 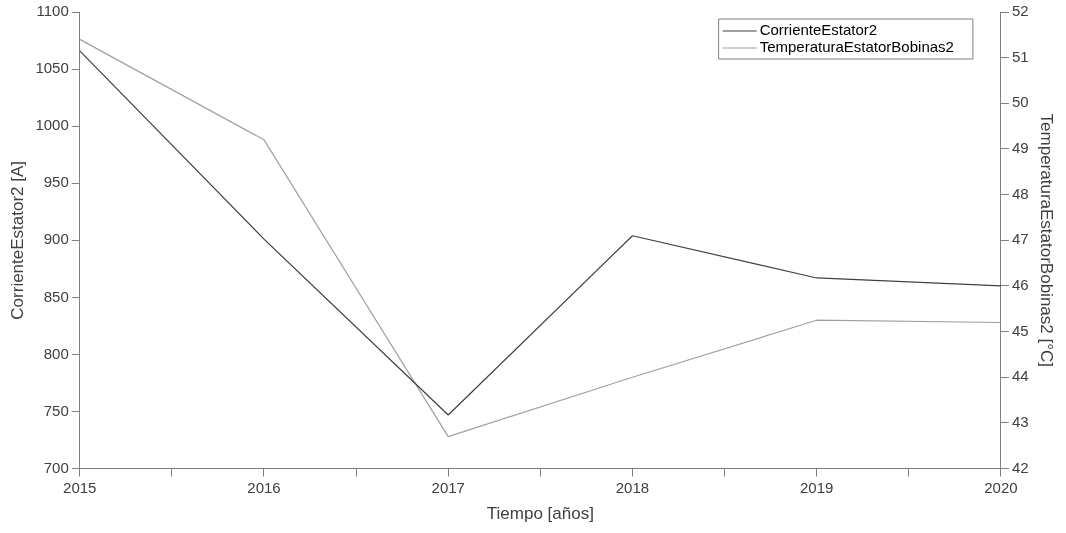 What do you see at coordinates (632, 487) in the screenshot?
I see `x-tick-label: 2018` at bounding box center [632, 487].